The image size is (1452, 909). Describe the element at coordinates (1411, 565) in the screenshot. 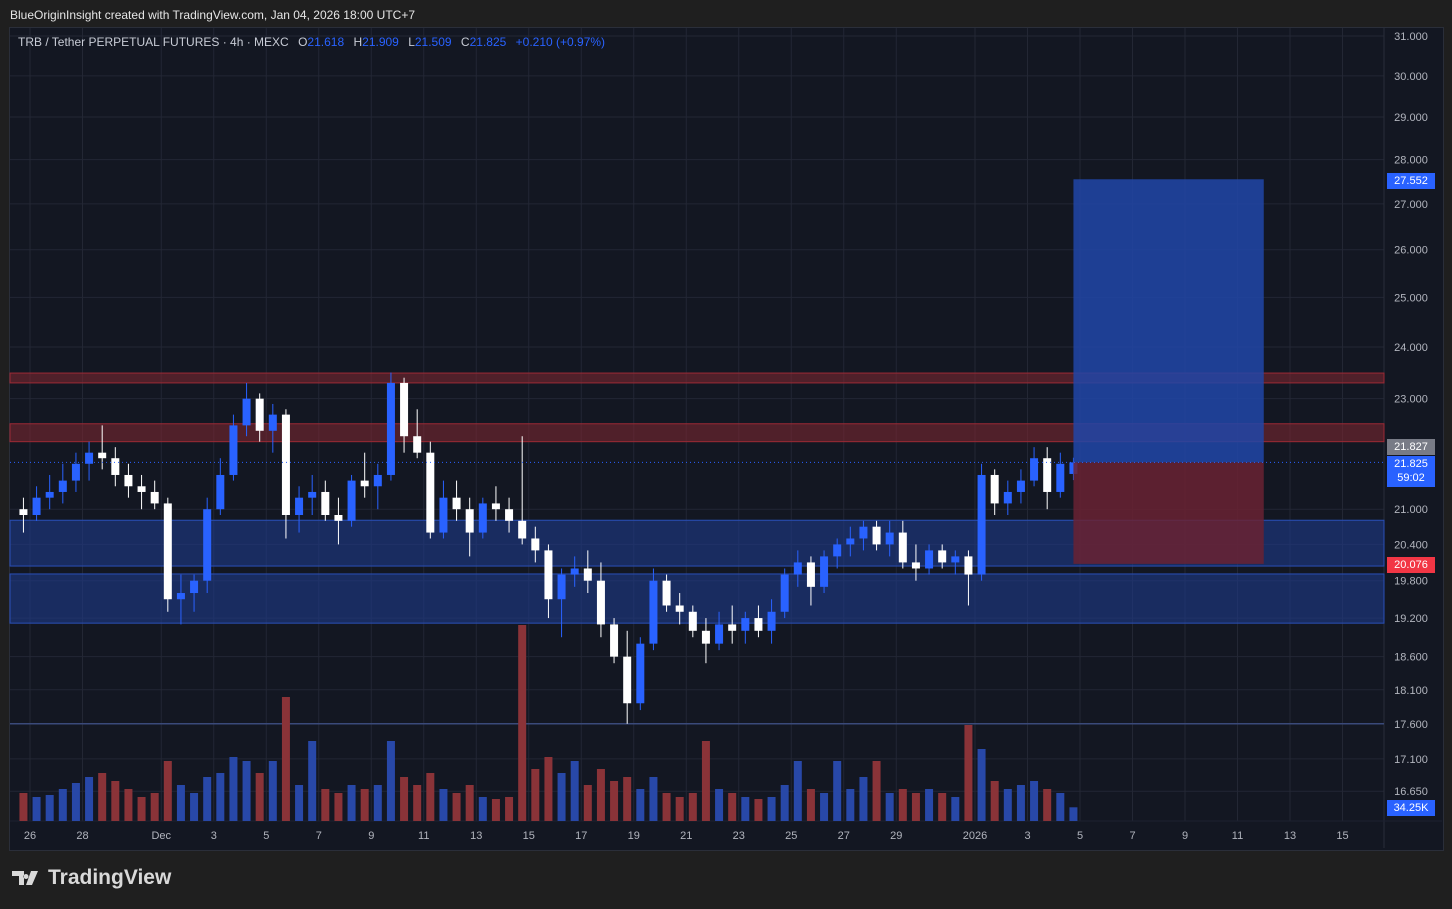

I see `stop-price-tag: 20.076` at that location.